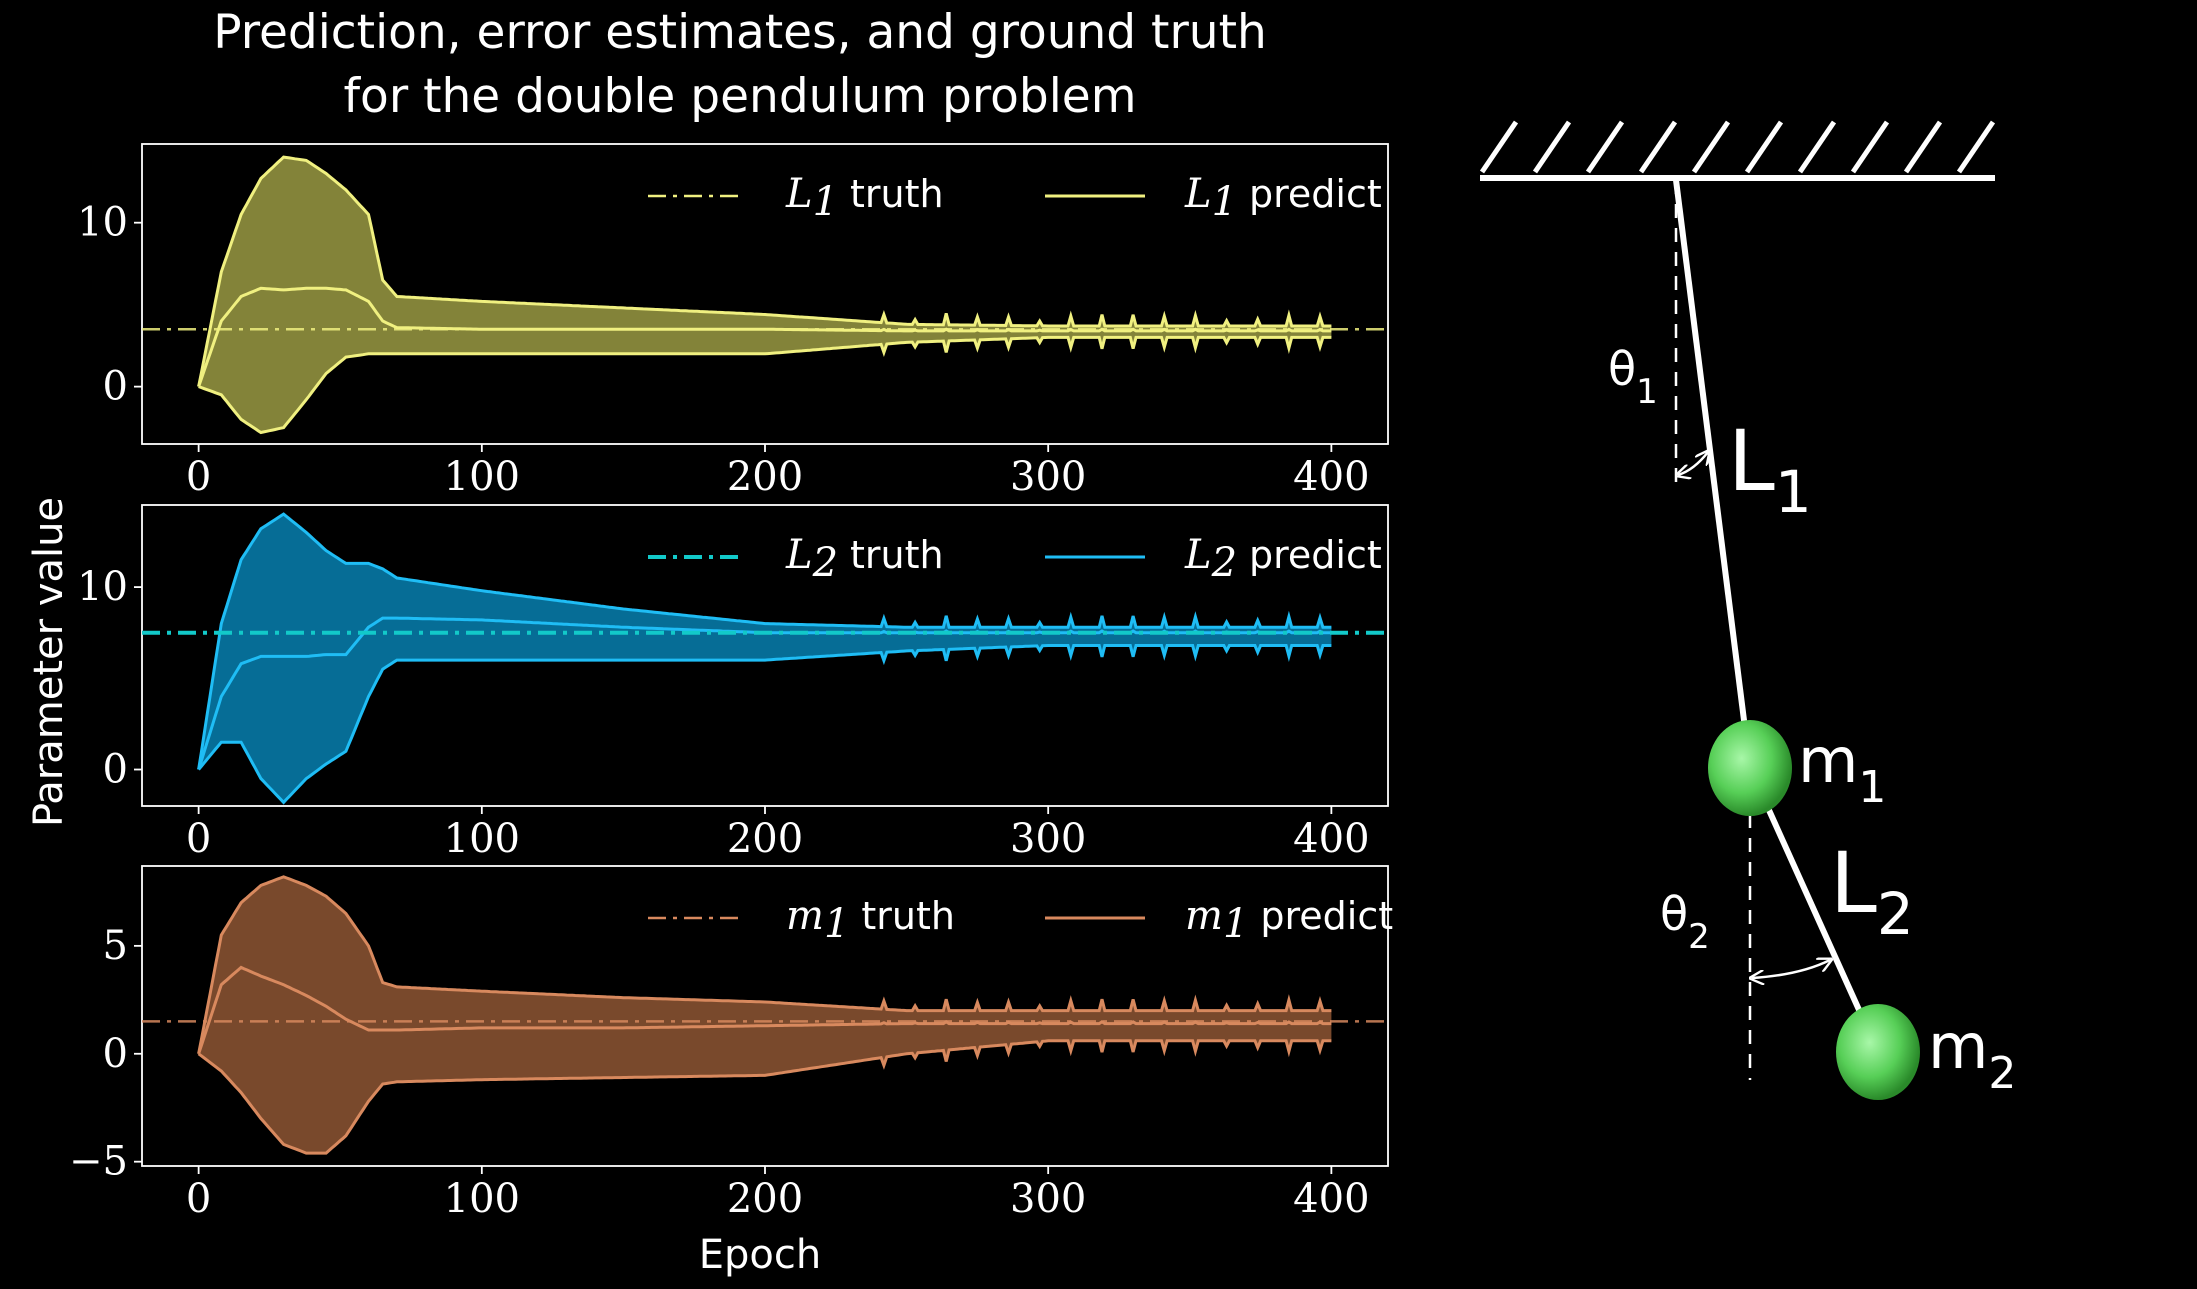 The height and width of the screenshot is (1289, 2197). What do you see at coordinates (760, 1255) in the screenshot?
I see `x-axis-label: Epoch` at bounding box center [760, 1255].